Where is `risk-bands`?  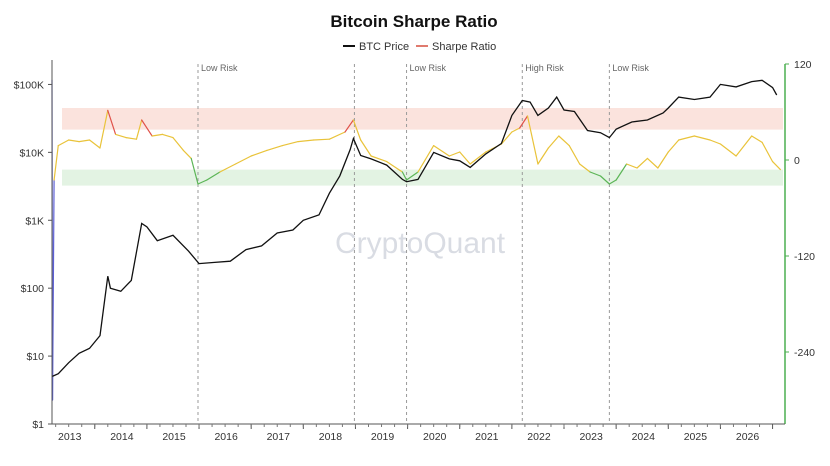 risk-bands is located at coordinates (422, 147).